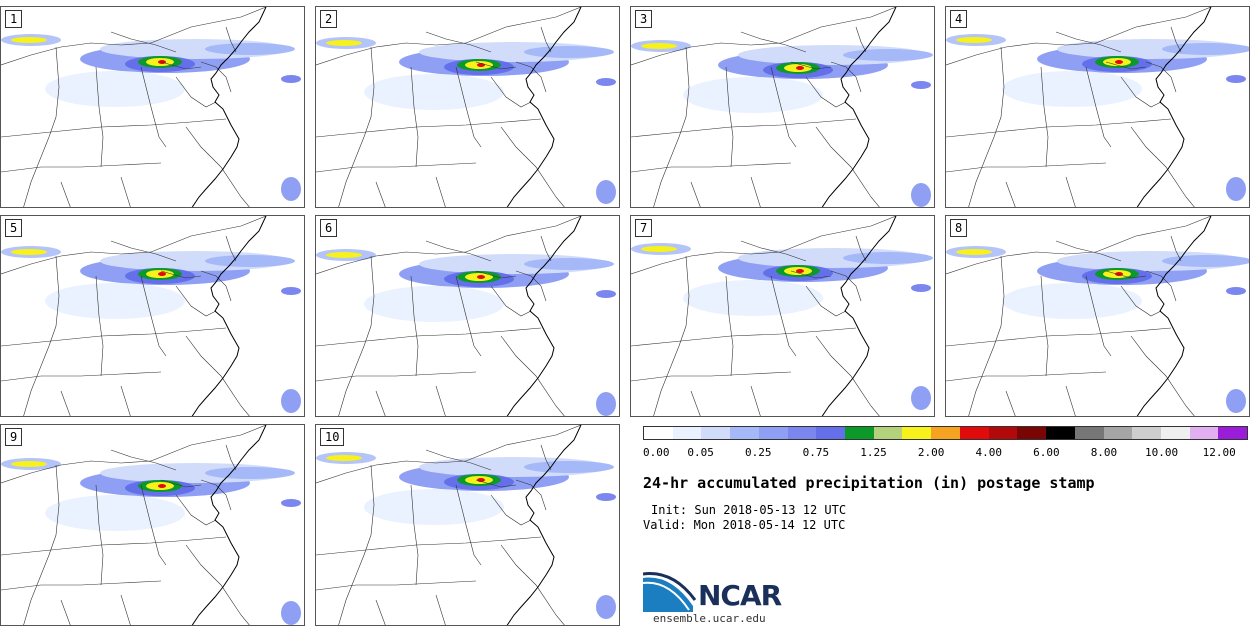 The width and height of the screenshot is (1260, 627). What do you see at coordinates (670, 592) in the screenshot?
I see `ncar-logo-icon` at bounding box center [670, 592].